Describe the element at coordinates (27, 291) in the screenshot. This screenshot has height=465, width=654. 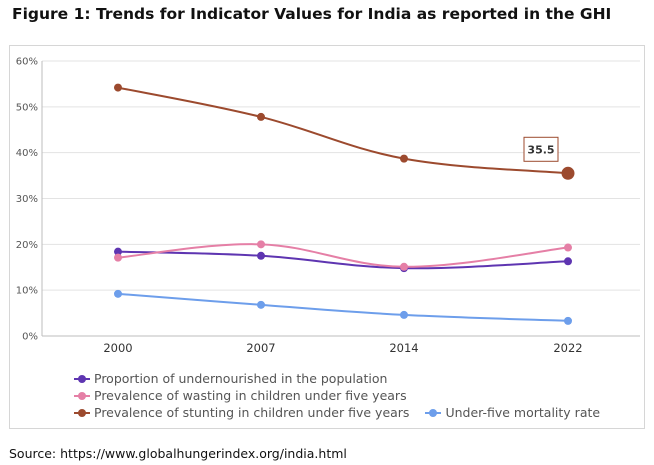
I see `y-tick-label: 10%` at that location.